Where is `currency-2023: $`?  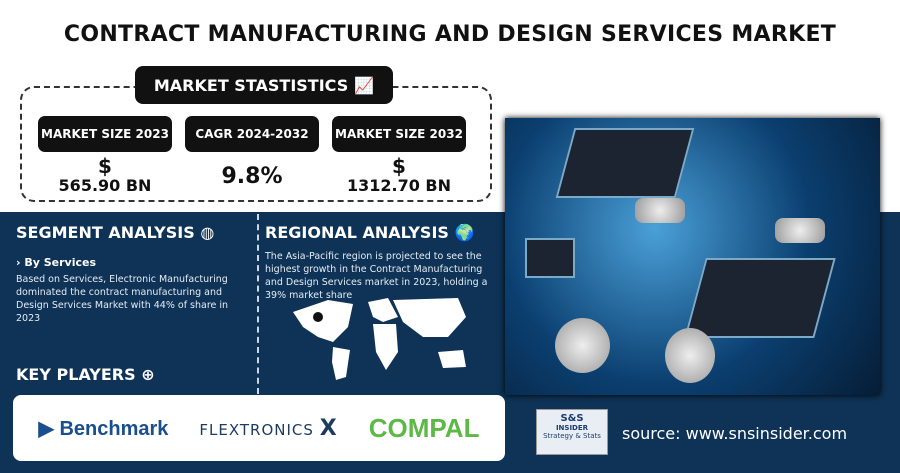
currency-2023: $ is located at coordinates (105, 166).